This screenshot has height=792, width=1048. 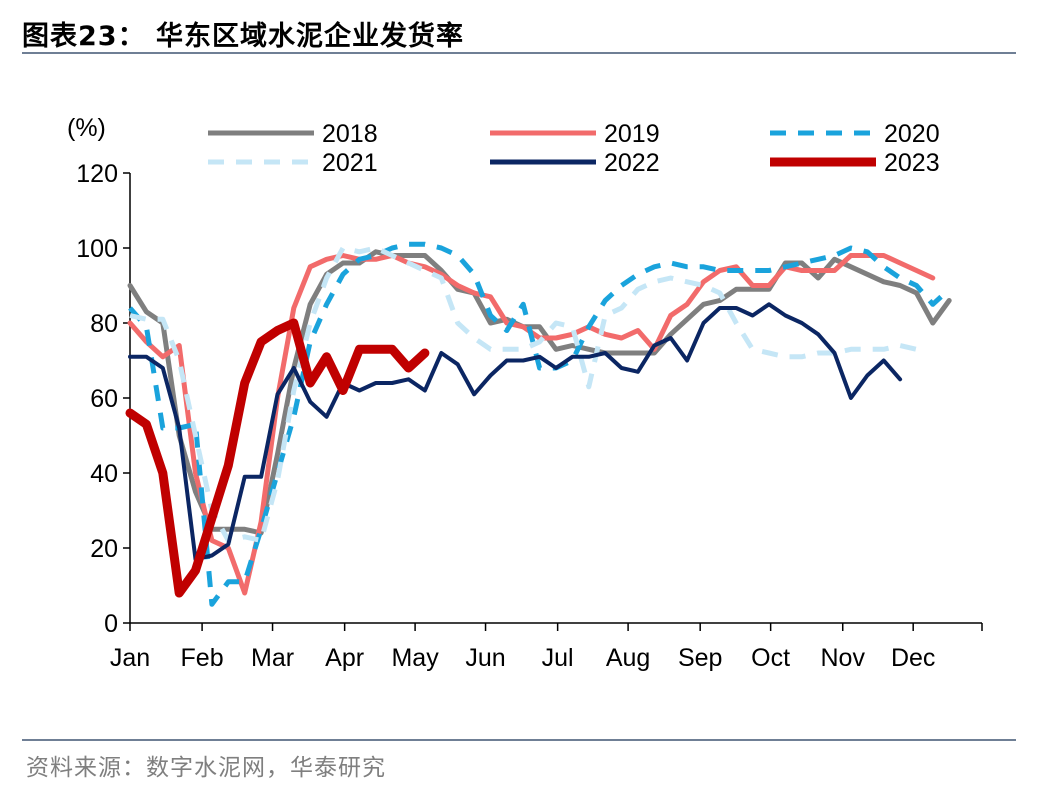 What do you see at coordinates (97, 249) in the screenshot?
I see `y-tick-label: 100` at bounding box center [97, 249].